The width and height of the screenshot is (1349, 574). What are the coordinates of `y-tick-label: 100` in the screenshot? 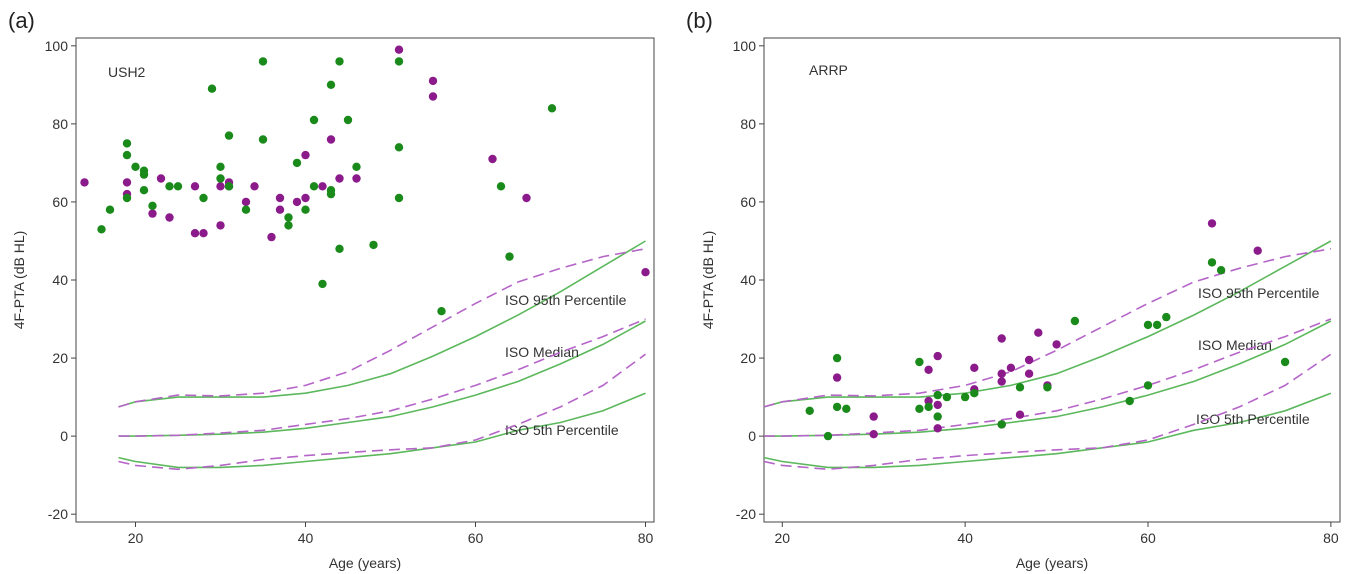 It's located at (745, 46).